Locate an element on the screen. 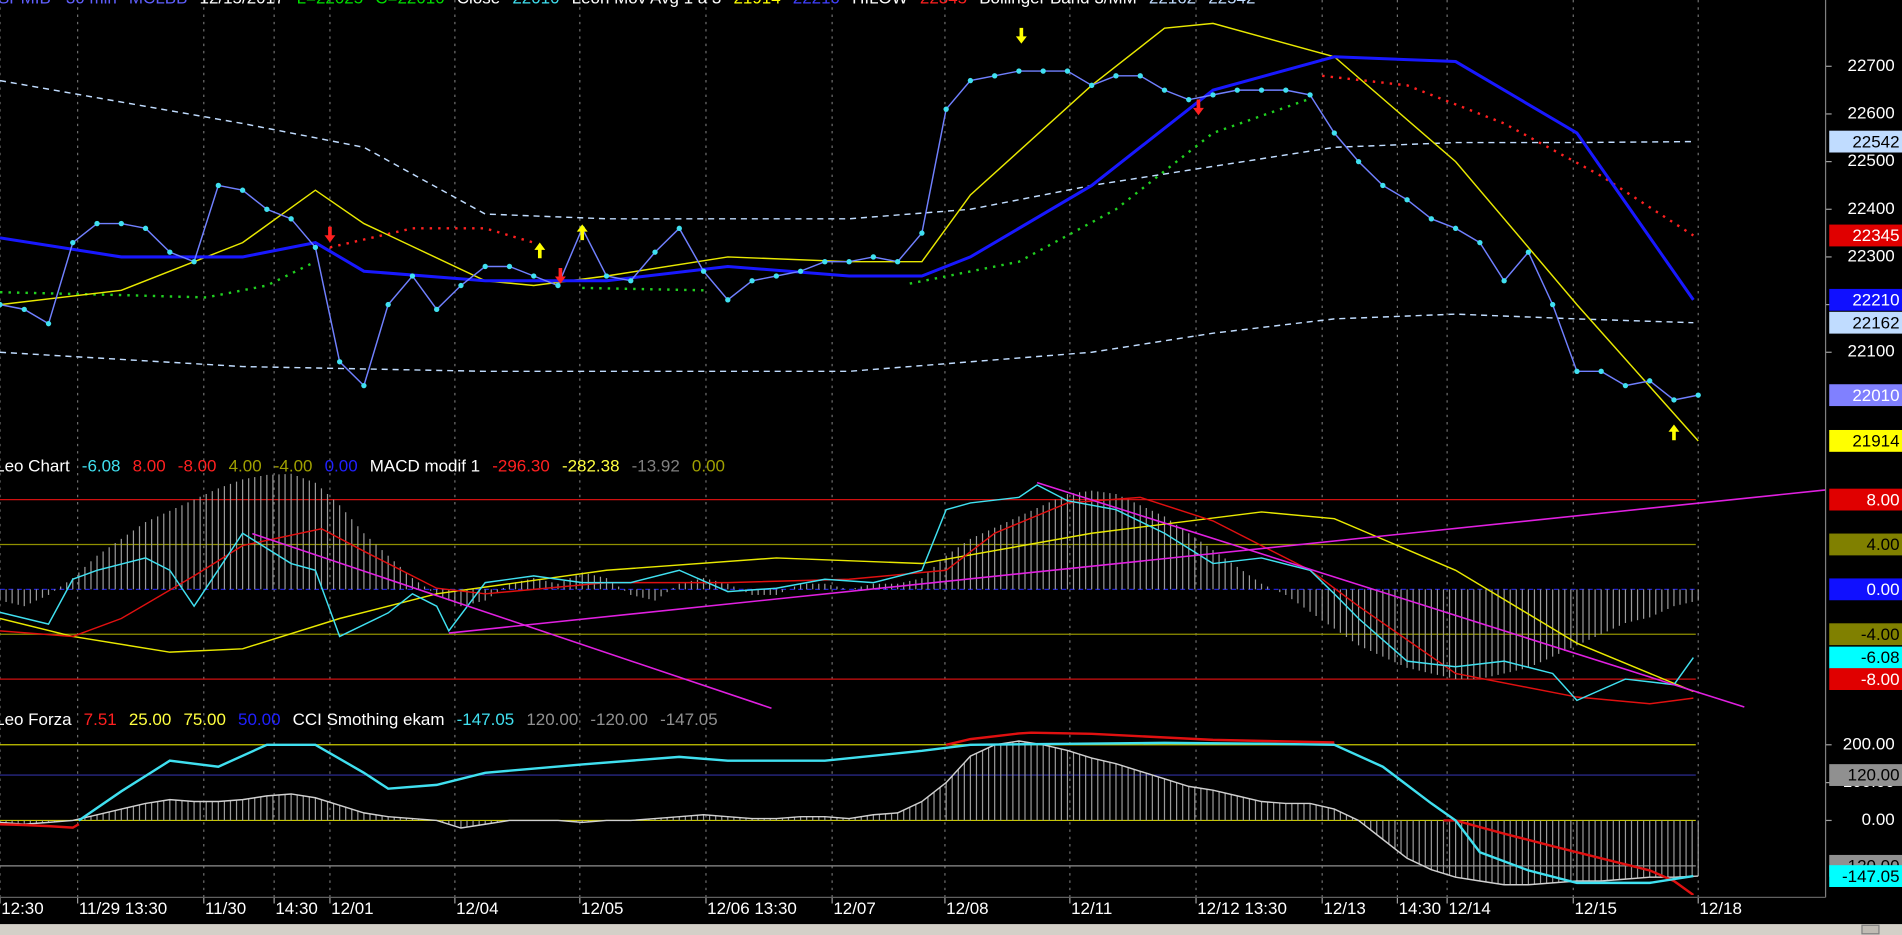 This screenshot has width=1902, height=935. price-box-label: 22210 is located at coordinates (1875, 300).